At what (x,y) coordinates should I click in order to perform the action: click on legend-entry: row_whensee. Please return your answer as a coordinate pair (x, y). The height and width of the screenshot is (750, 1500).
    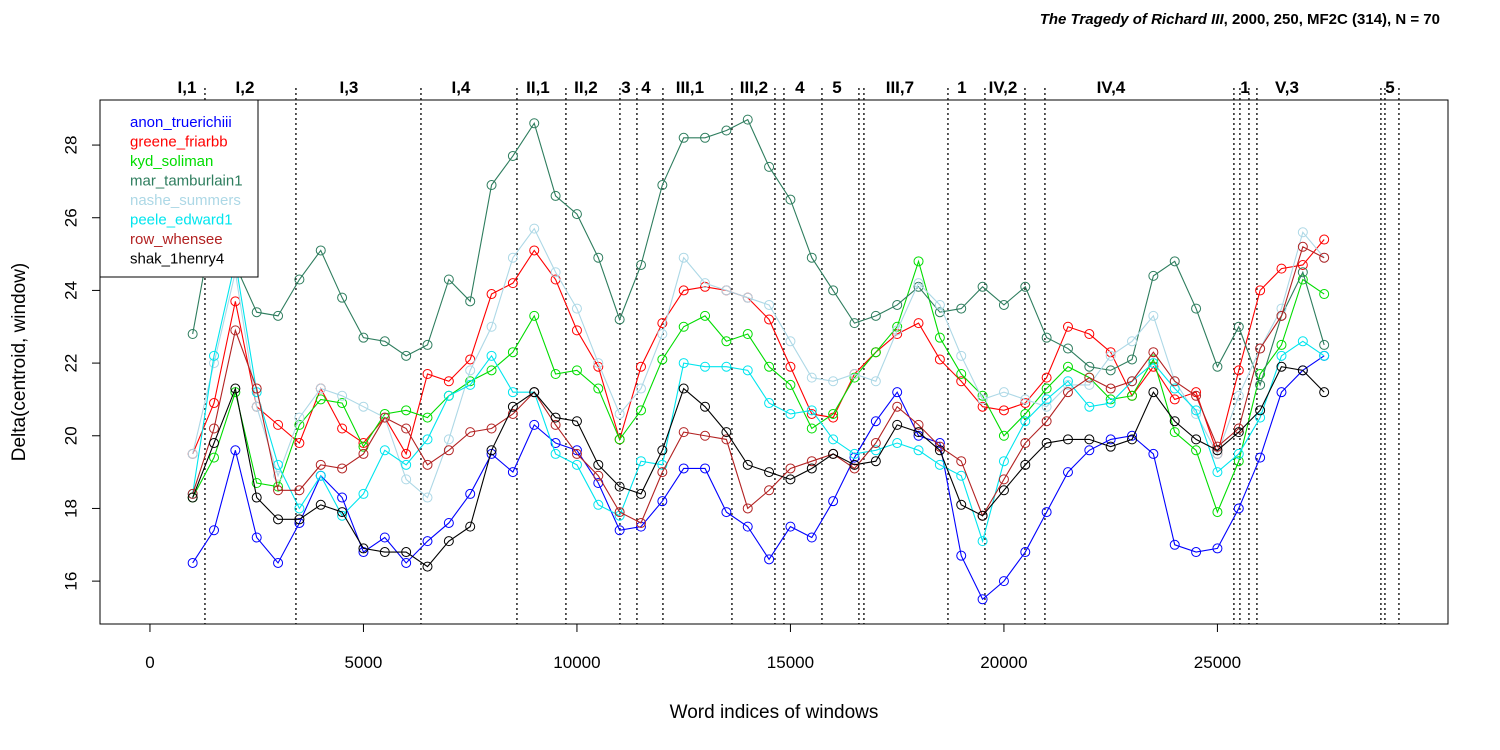
    Looking at the image, I should click on (176, 239).